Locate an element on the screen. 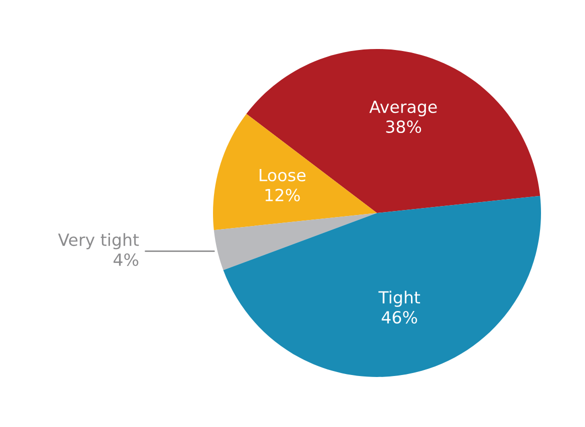 The height and width of the screenshot is (427, 585). slice-label: Very tight is located at coordinates (98, 241).